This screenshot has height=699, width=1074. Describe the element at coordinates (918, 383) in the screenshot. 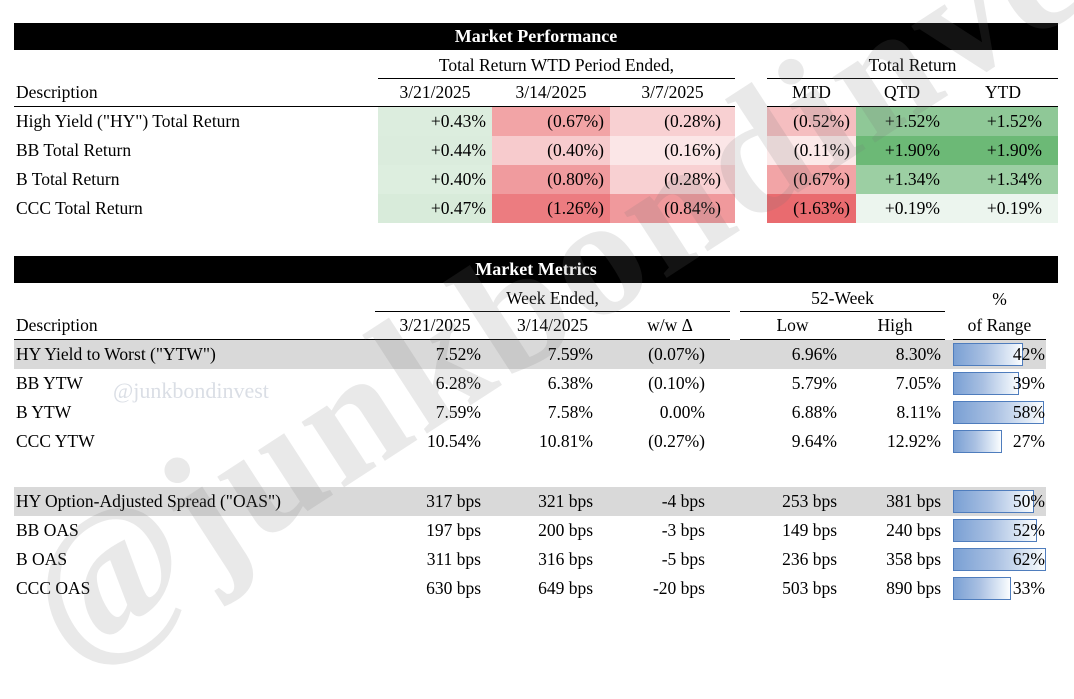

I see `value-cell: 7.05%` at that location.